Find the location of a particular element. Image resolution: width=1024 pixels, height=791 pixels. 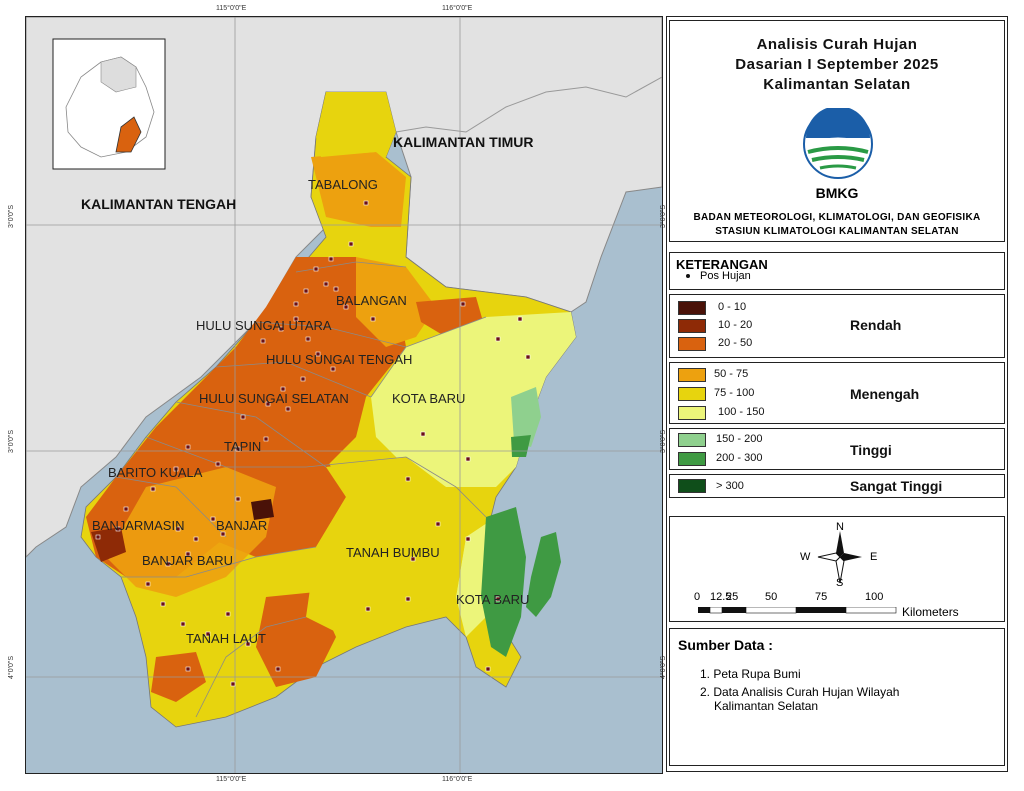

scale-tick-label: 75 is located at coordinates (821, 597).